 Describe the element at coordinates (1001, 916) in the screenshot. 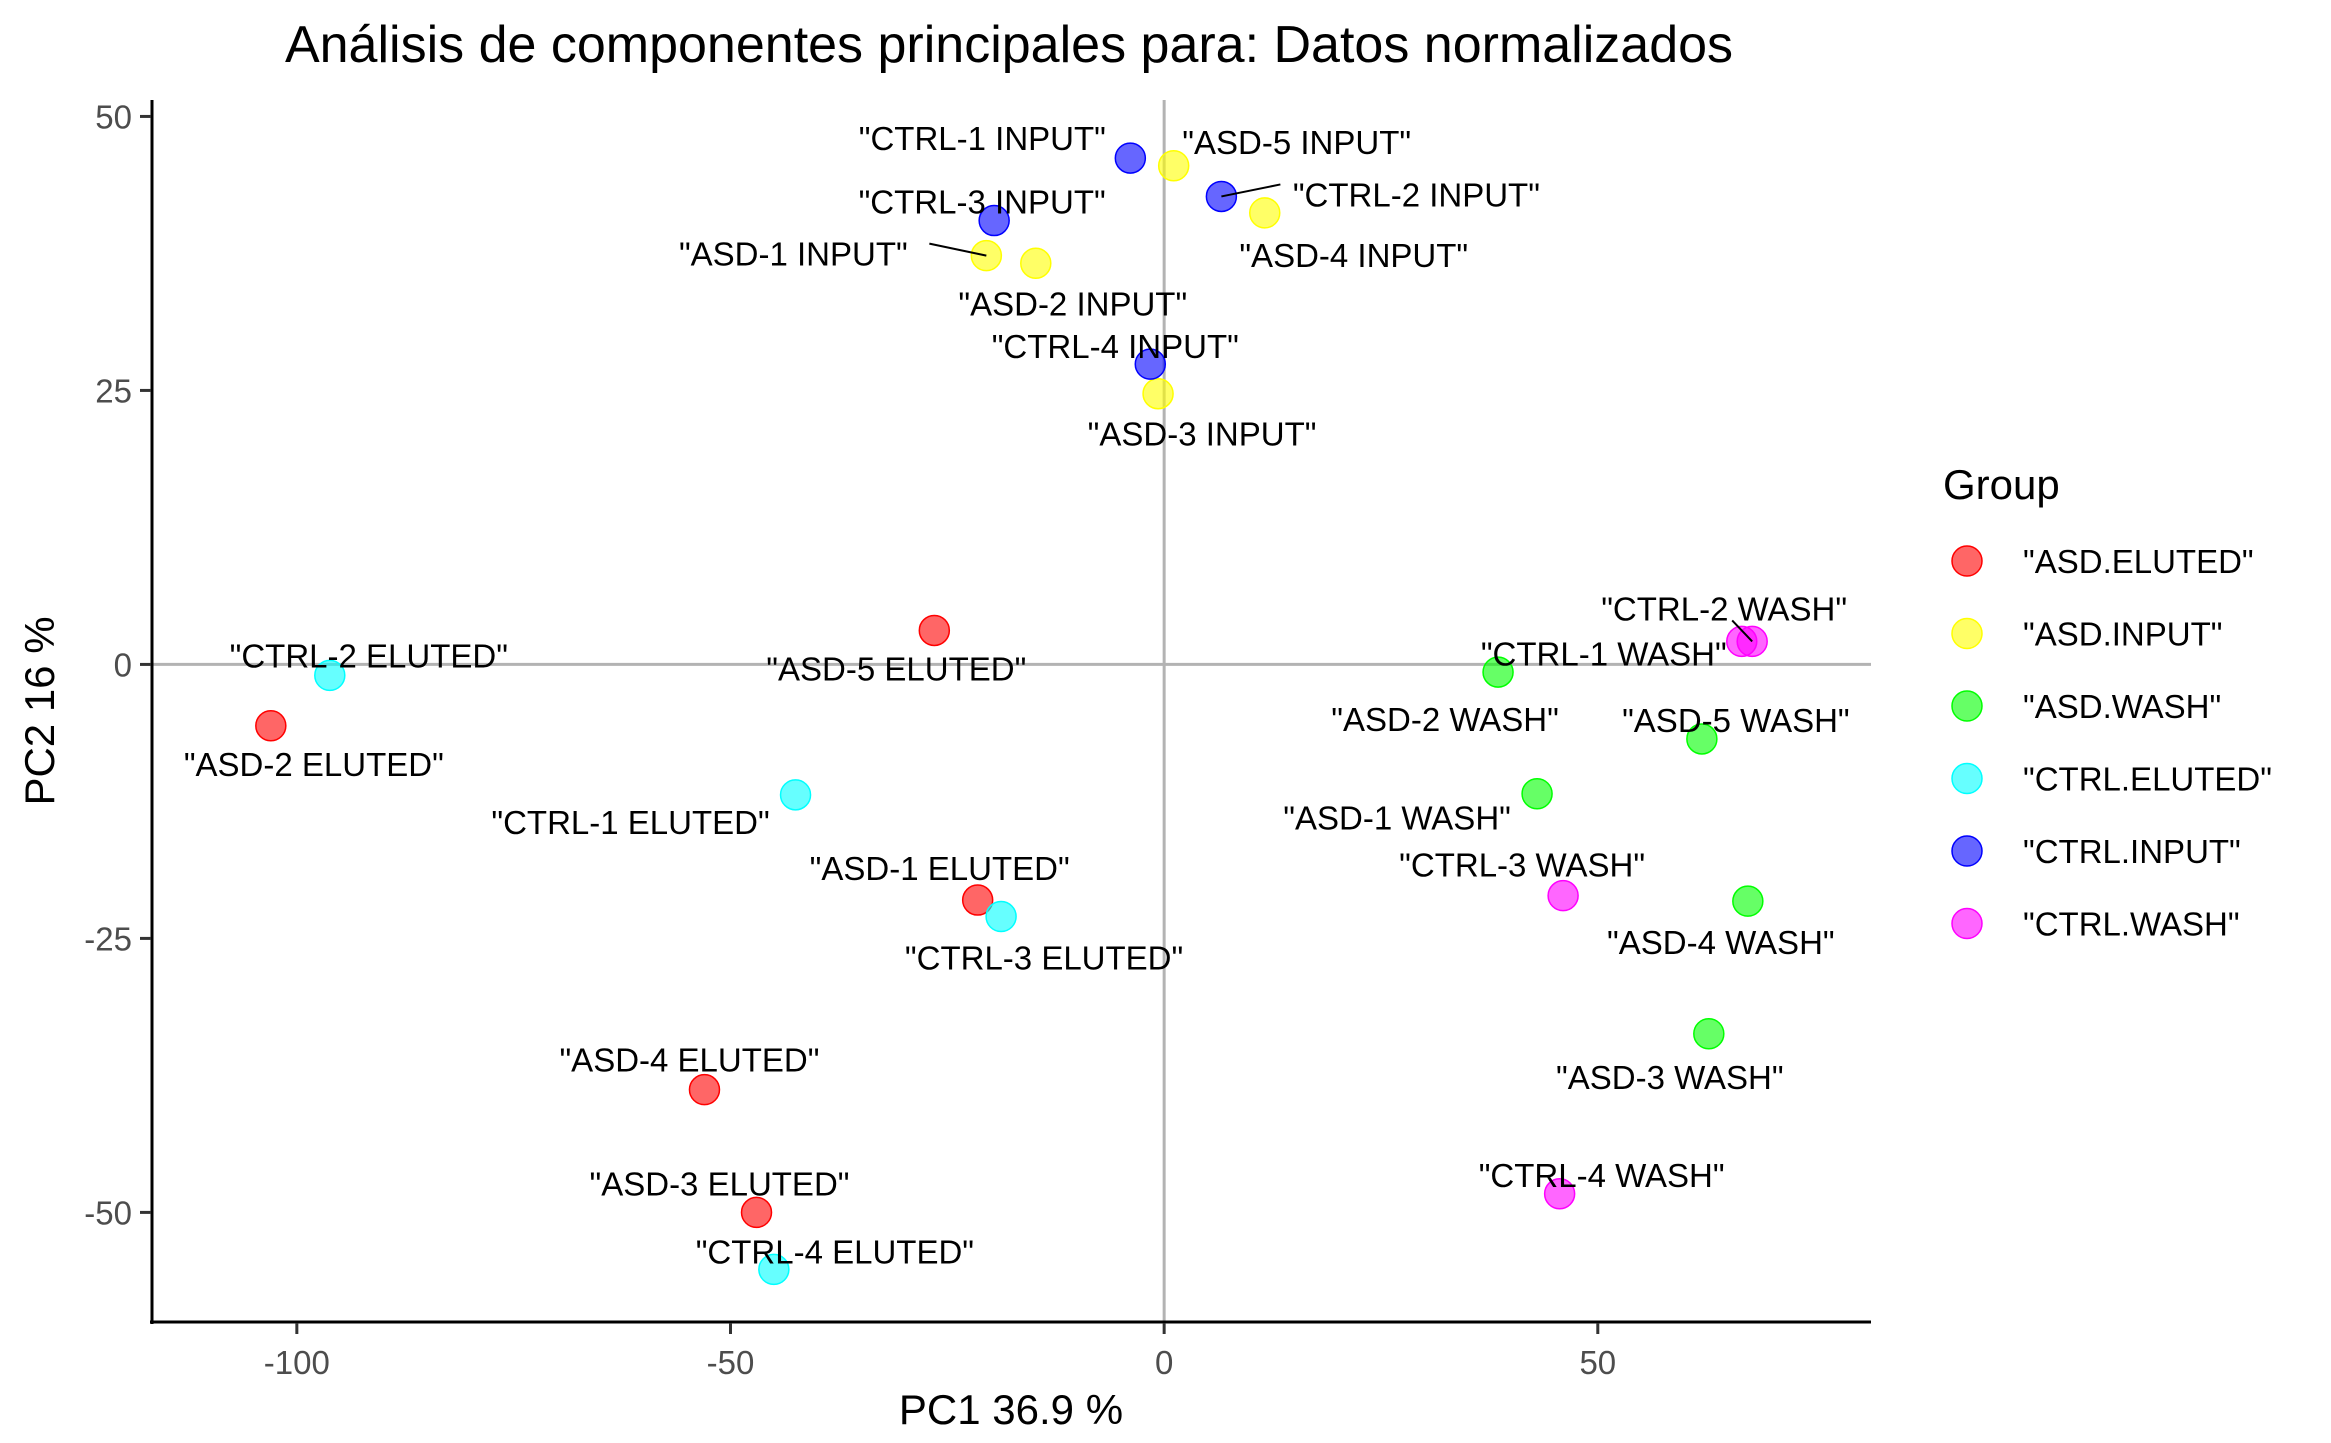

I see `point-ctrl-3-eluted` at that location.